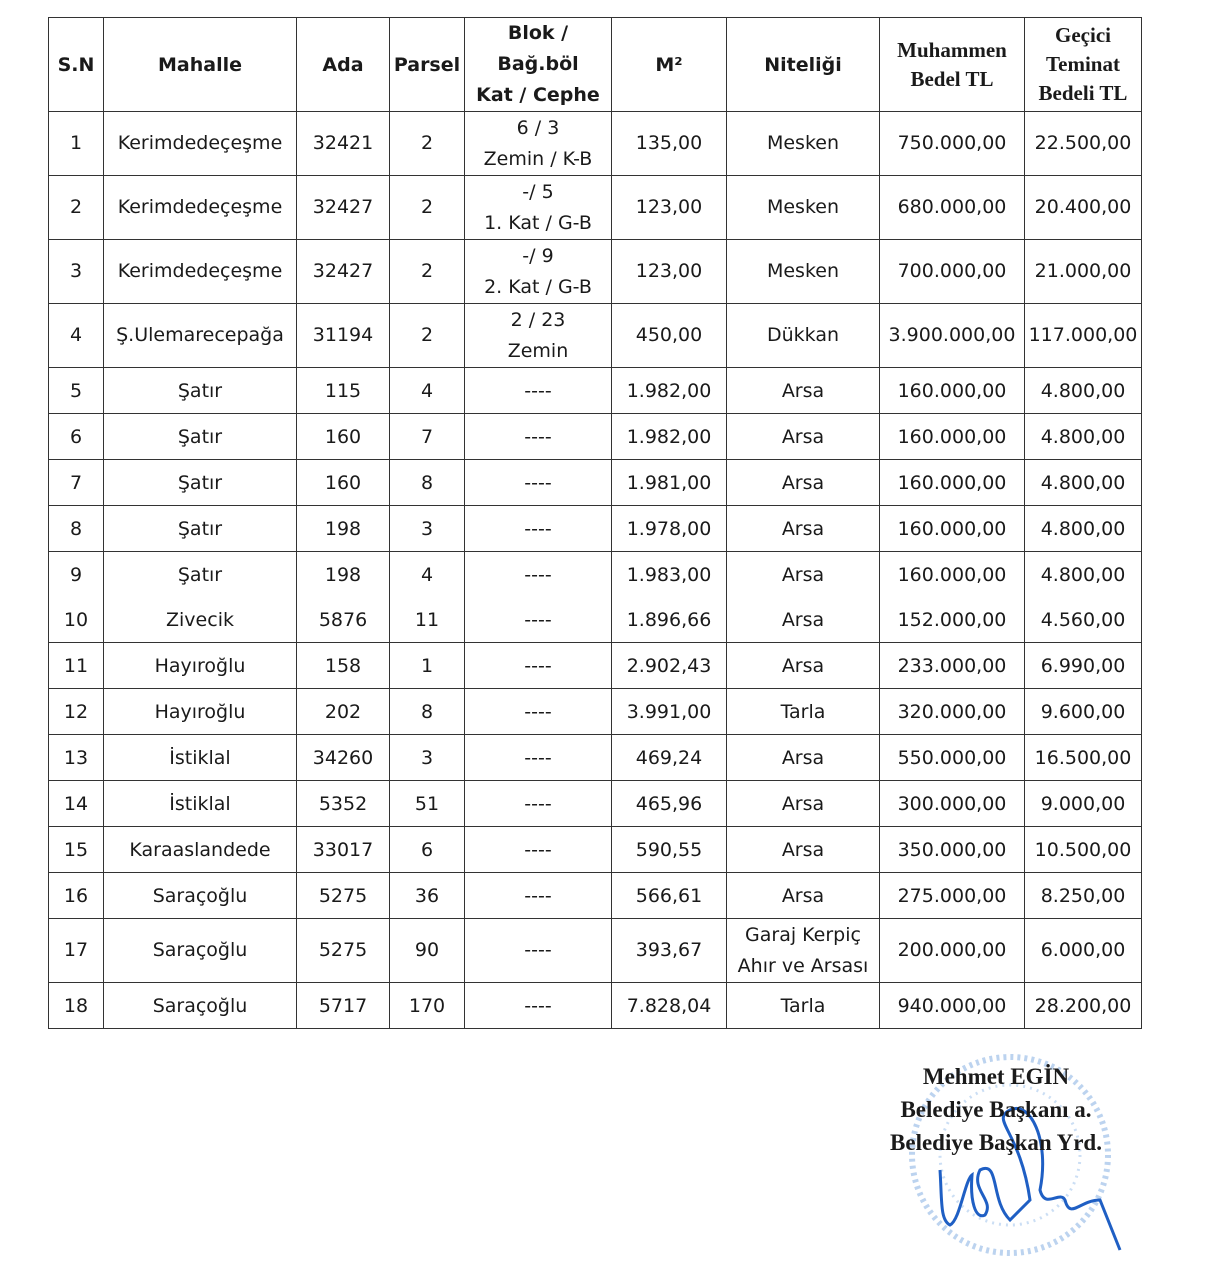 The height and width of the screenshot is (1272, 1224). What do you see at coordinates (343, 849) in the screenshot?
I see `cell-ada-text: 33017` at bounding box center [343, 849].